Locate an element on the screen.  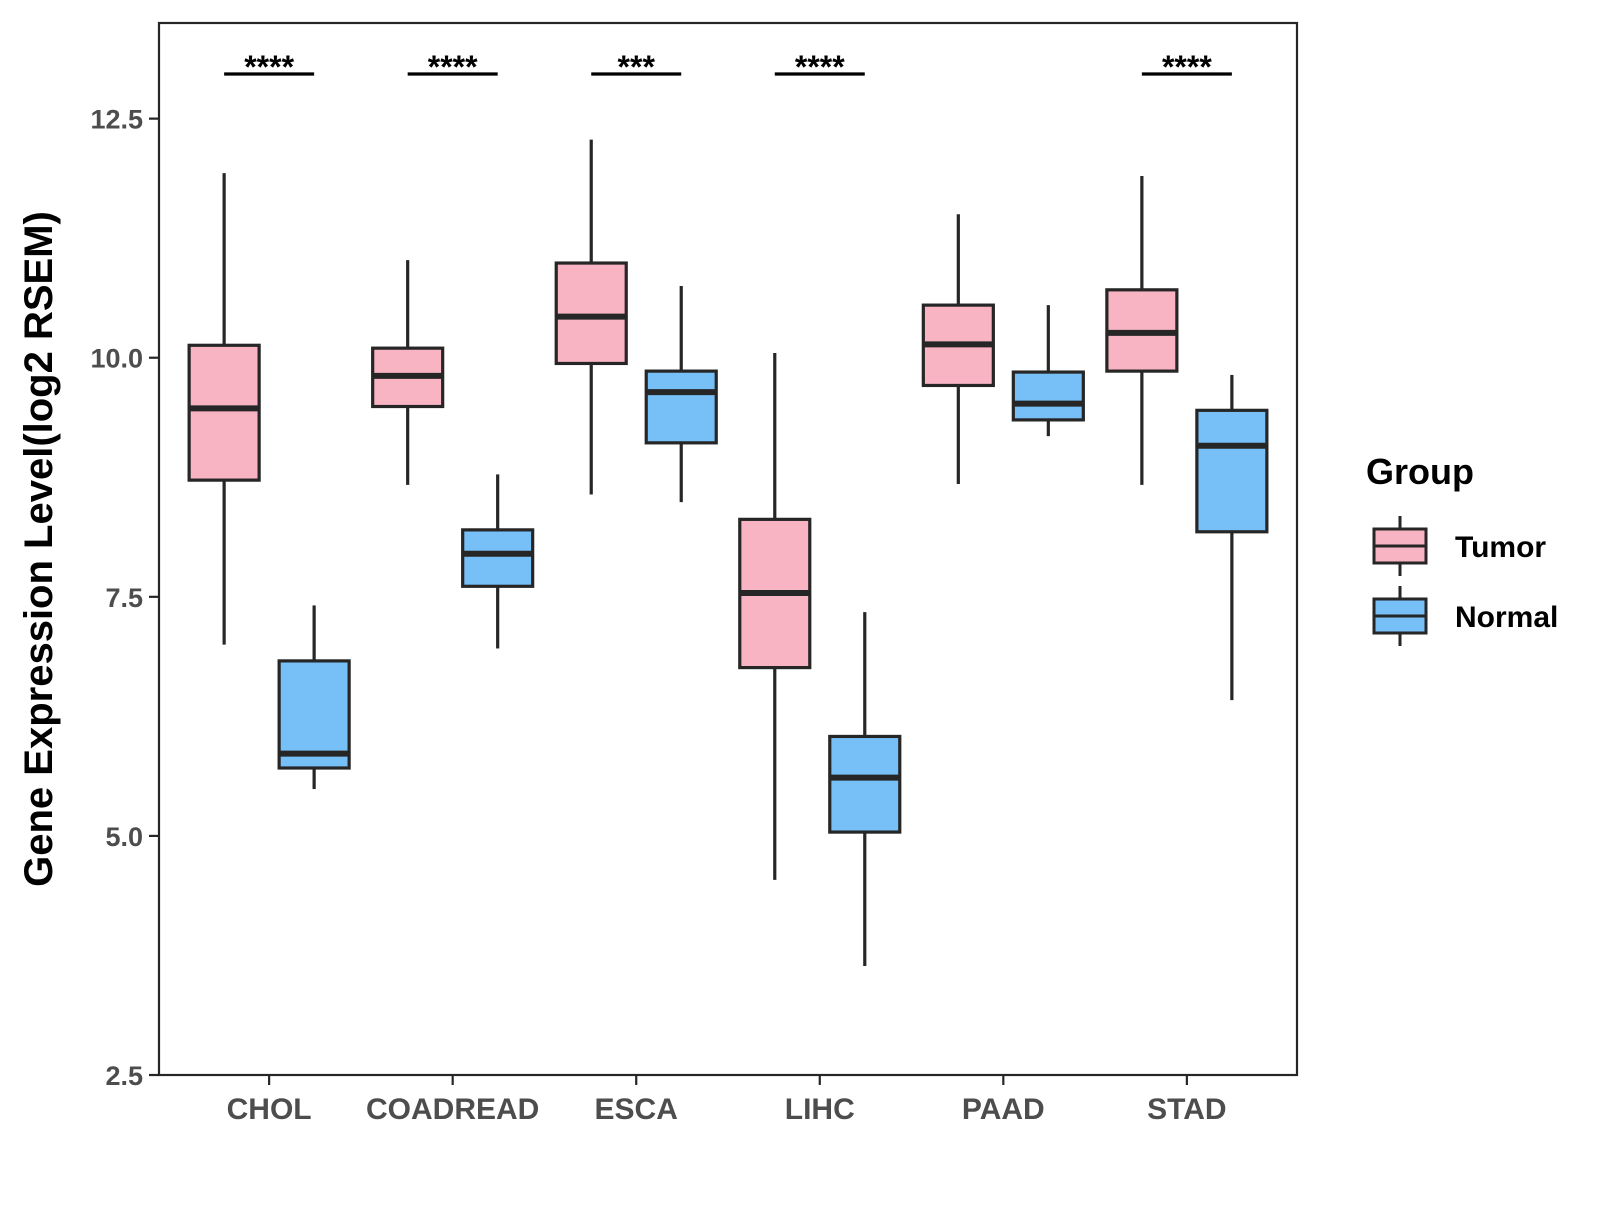
box-tumor-paad is located at coordinates (958, 349).